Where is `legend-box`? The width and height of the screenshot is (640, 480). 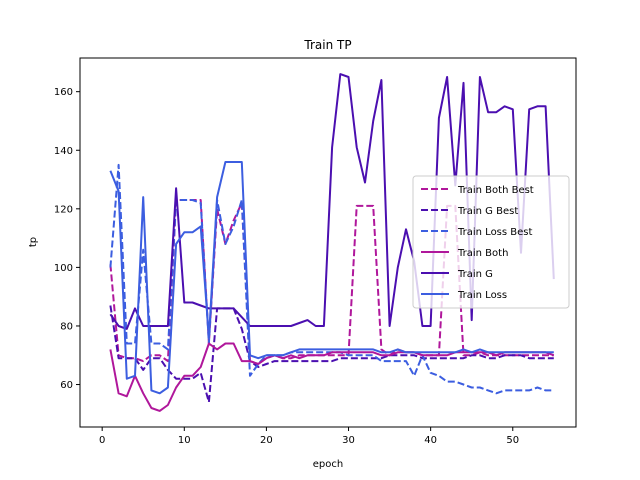
legend-box is located at coordinates (491, 242).